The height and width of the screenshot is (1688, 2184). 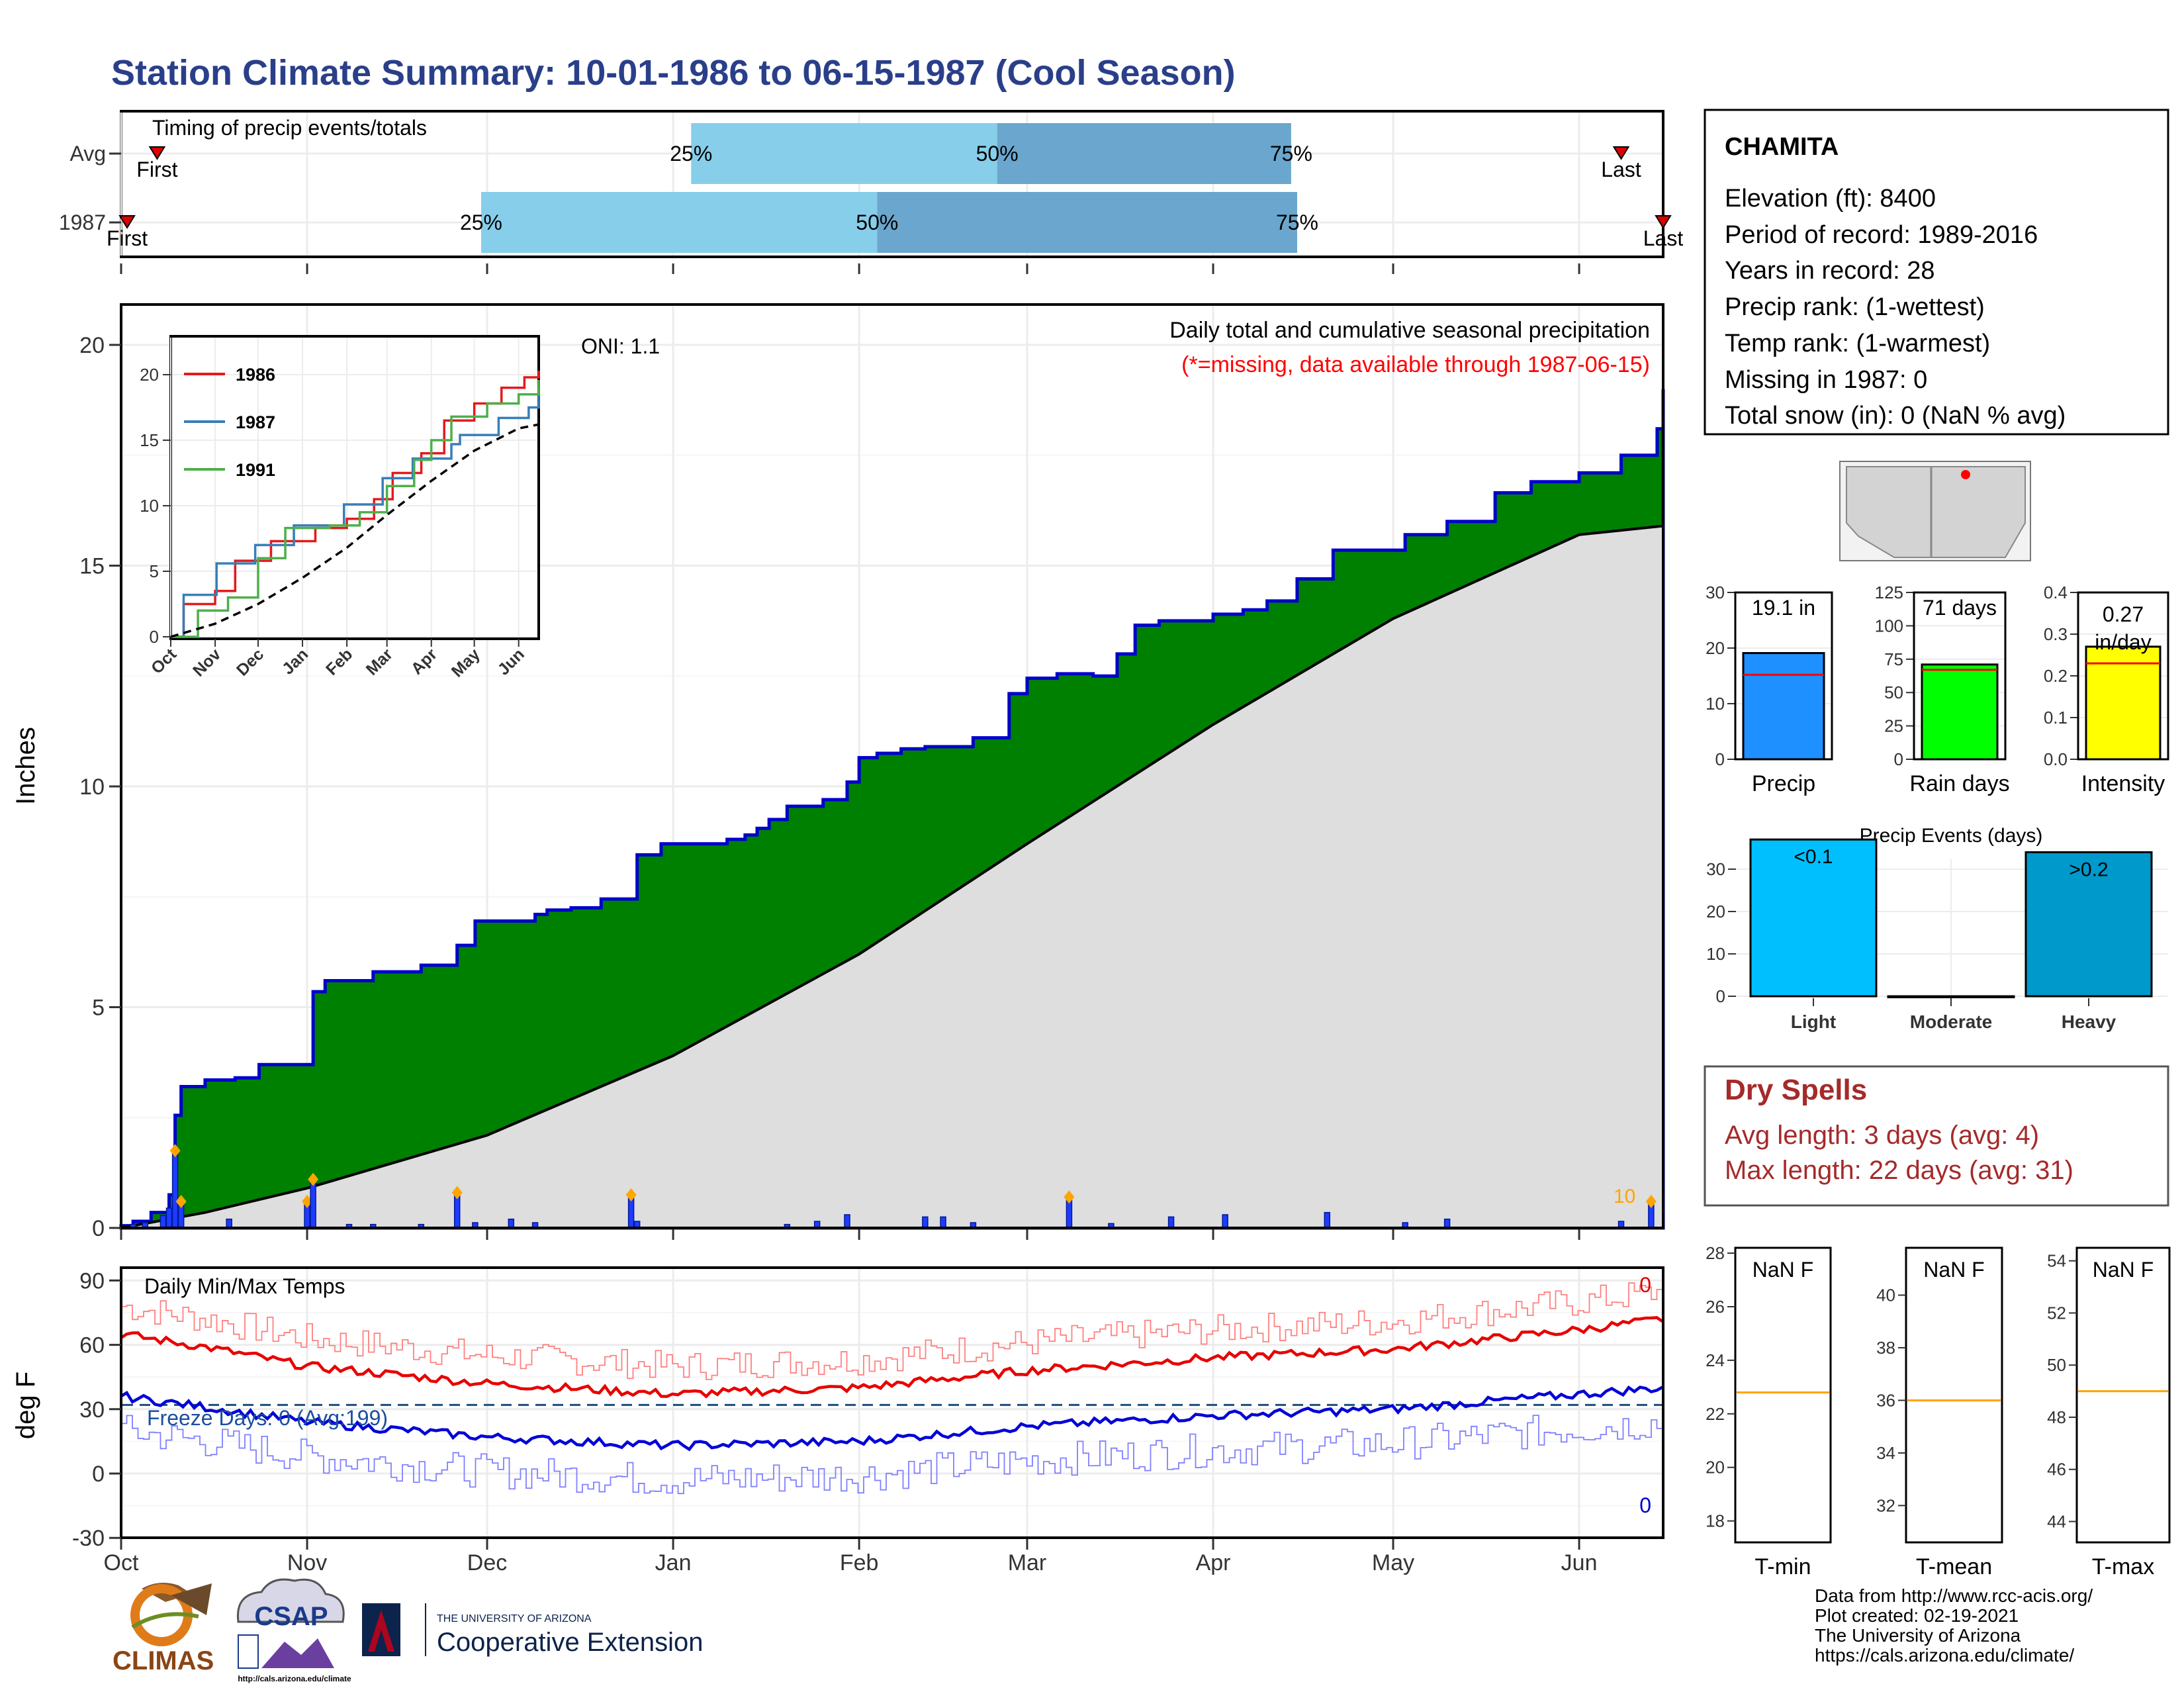 I want to click on month-tick-label: Jun, so click(x=1579, y=1562).